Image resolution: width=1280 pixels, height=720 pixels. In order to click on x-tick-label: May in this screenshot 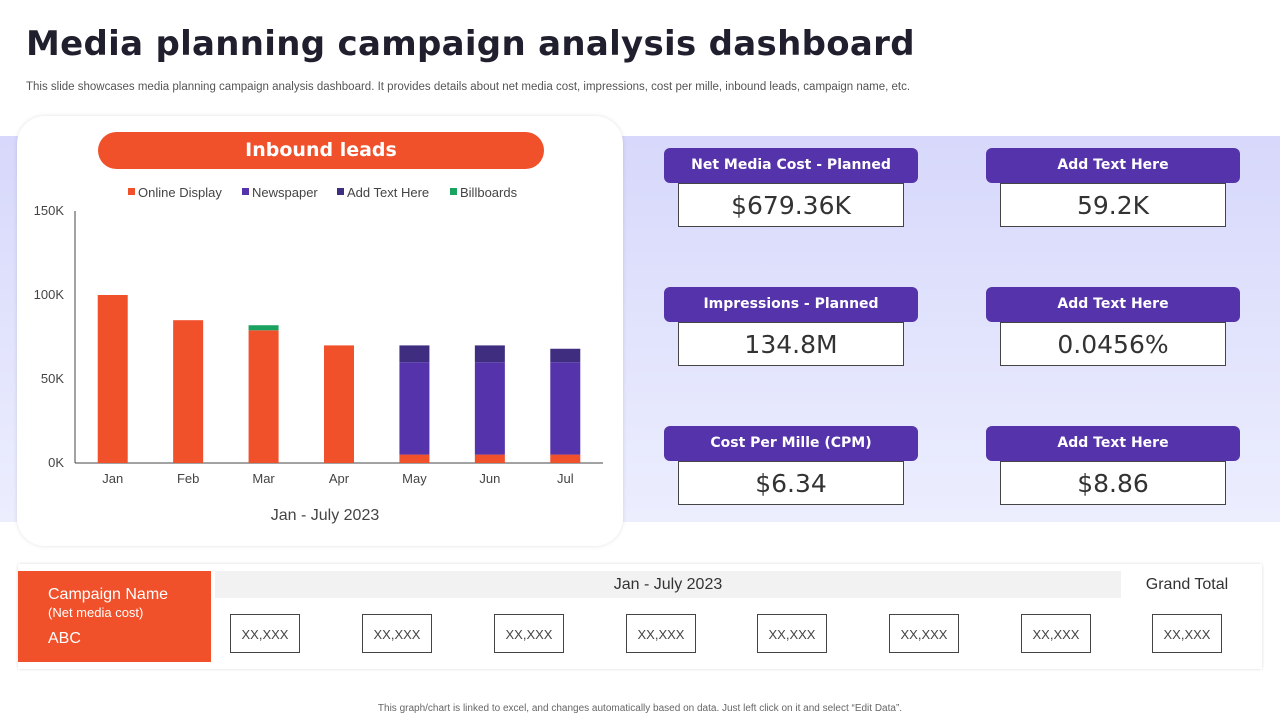, I will do `click(414, 478)`.